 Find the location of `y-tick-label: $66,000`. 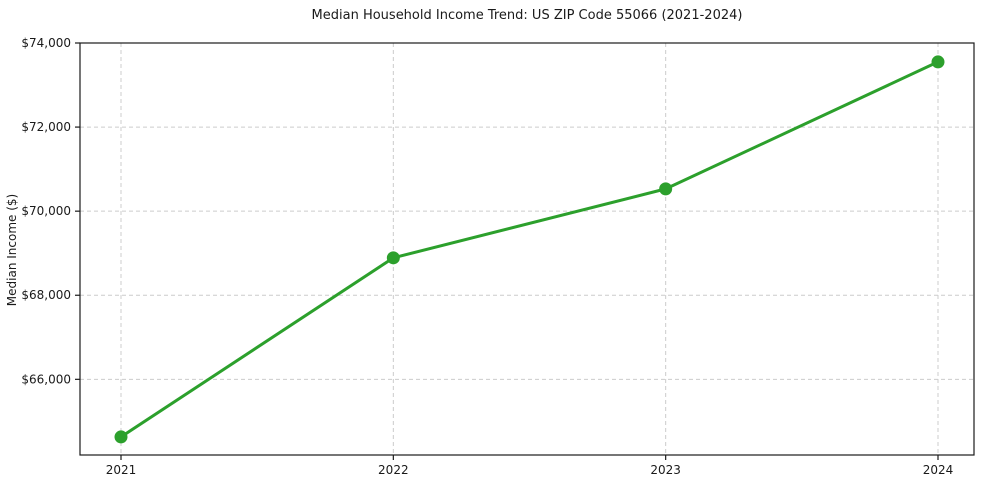

y-tick-label: $66,000 is located at coordinates (46, 379).